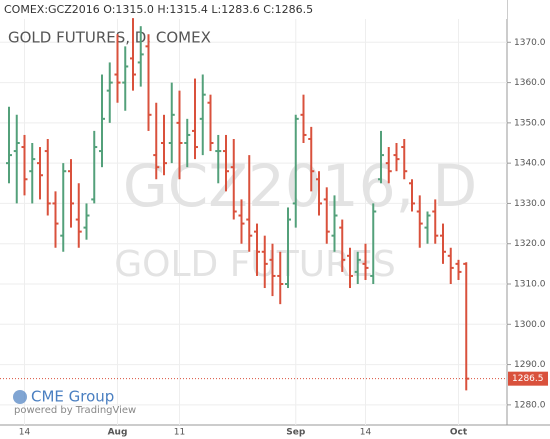  Describe the element at coordinates (254, 264) in the screenshot. I see `watermark-subtitle: GOLD FUTURES` at that location.